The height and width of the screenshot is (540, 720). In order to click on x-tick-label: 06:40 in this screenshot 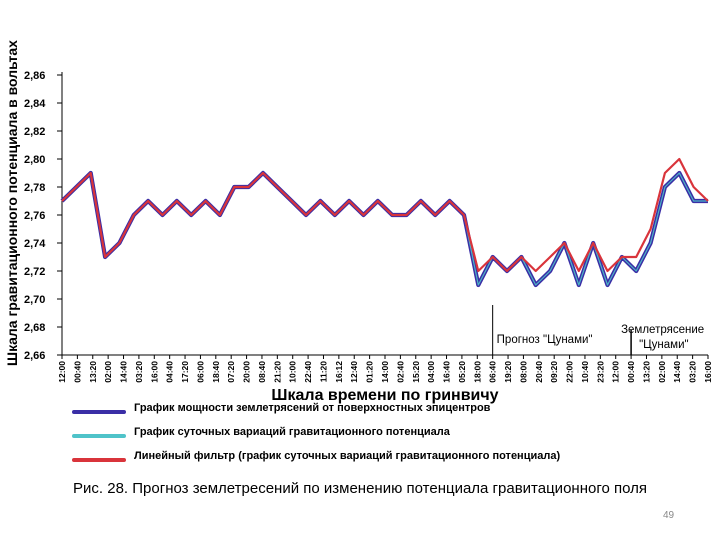, I will do `click(493, 372)`.